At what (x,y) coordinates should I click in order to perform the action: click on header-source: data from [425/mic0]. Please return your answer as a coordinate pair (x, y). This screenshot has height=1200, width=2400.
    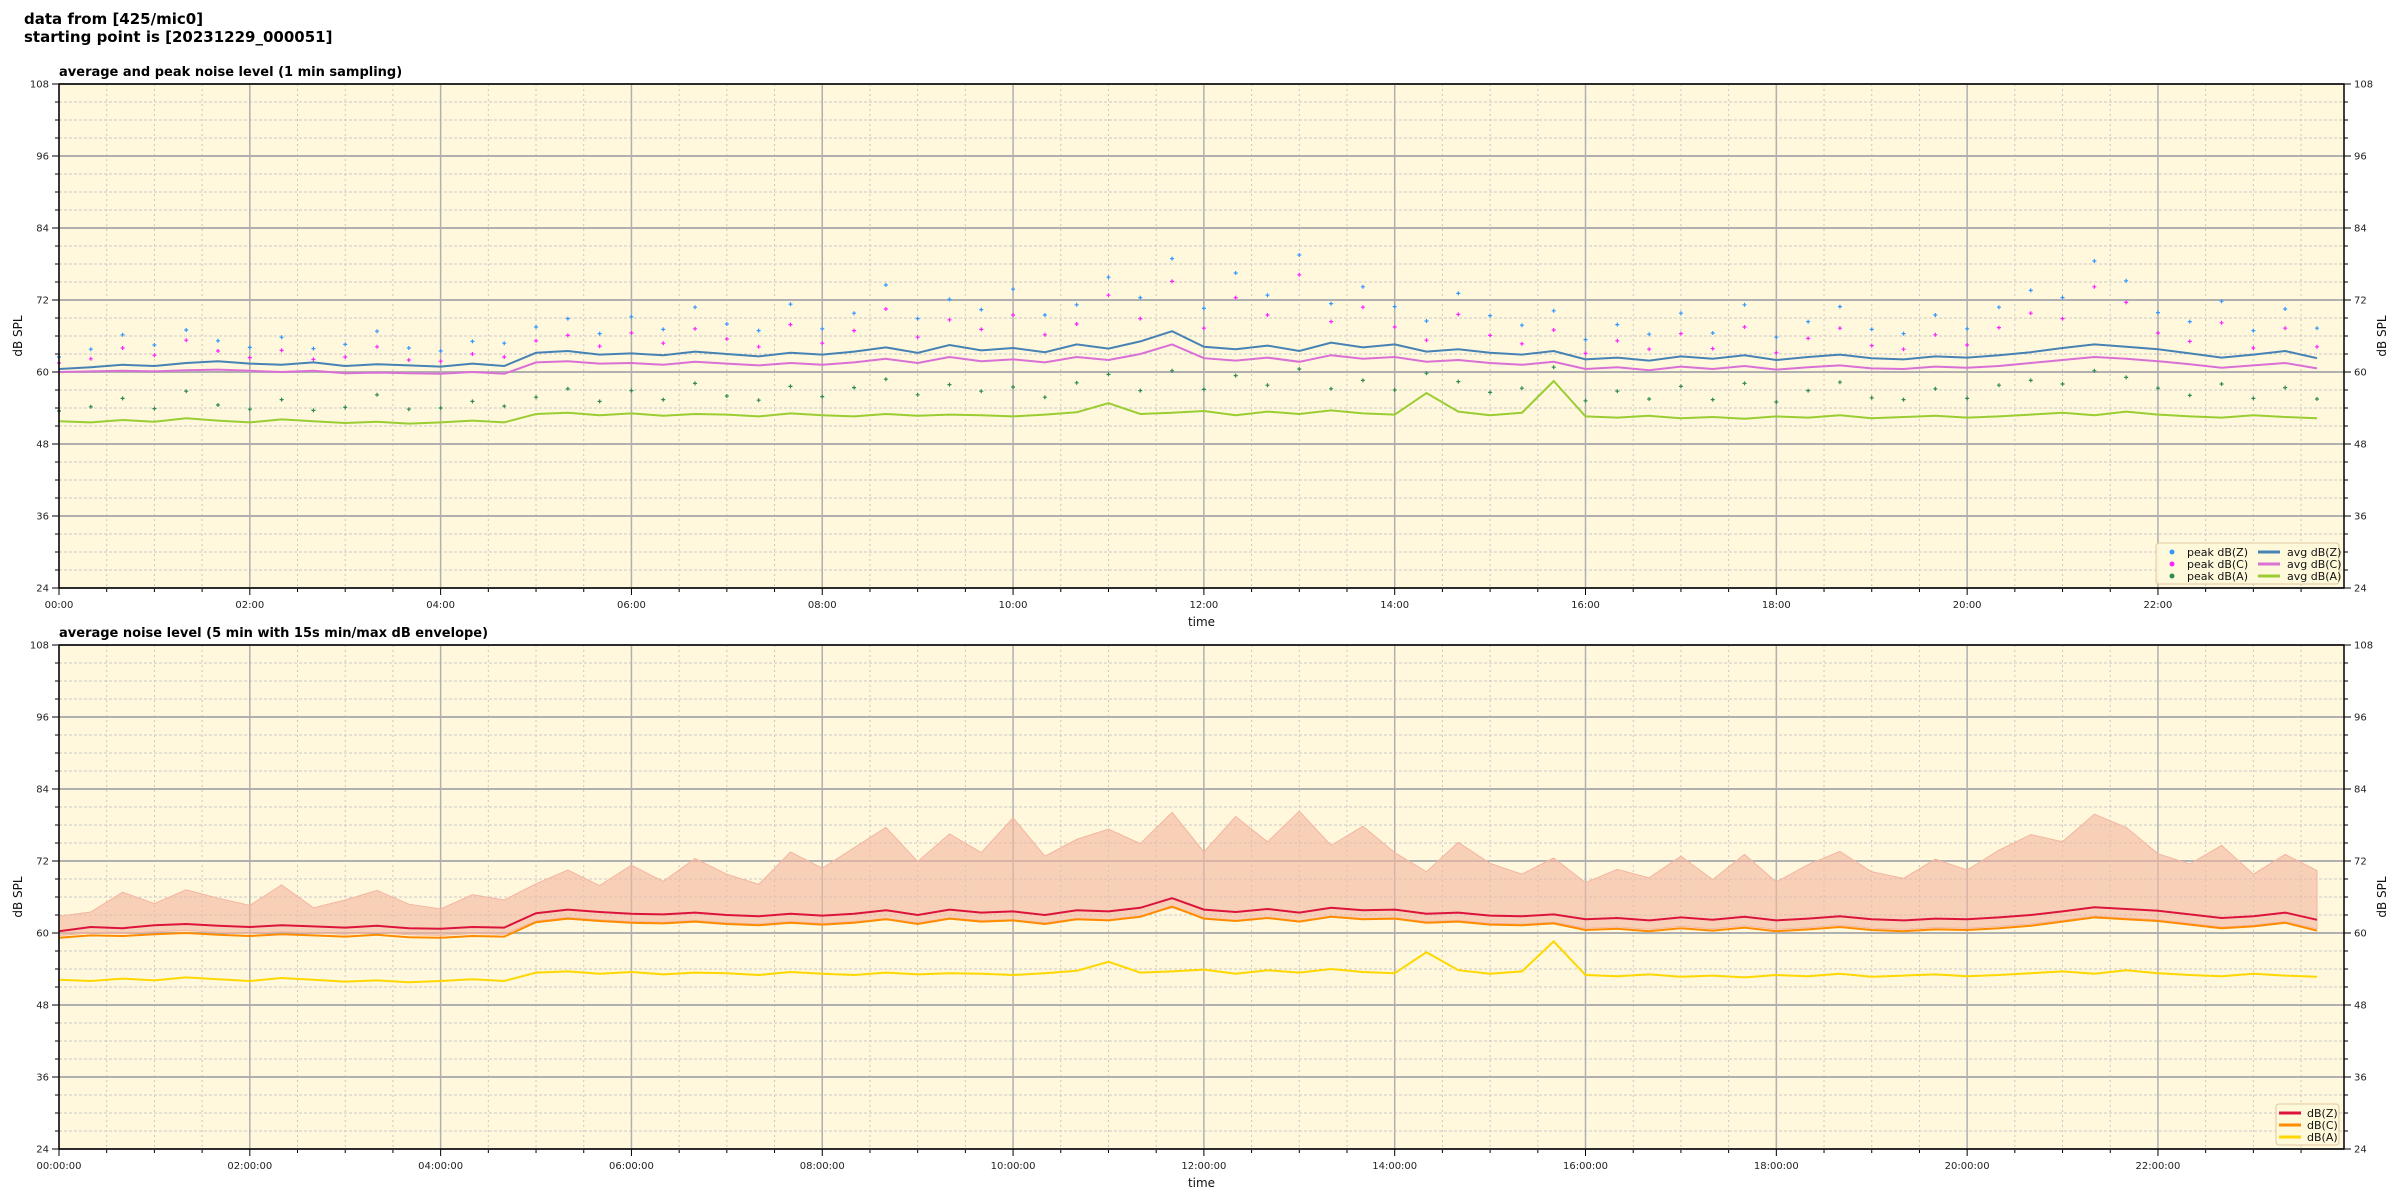
    Looking at the image, I should click on (114, 19).